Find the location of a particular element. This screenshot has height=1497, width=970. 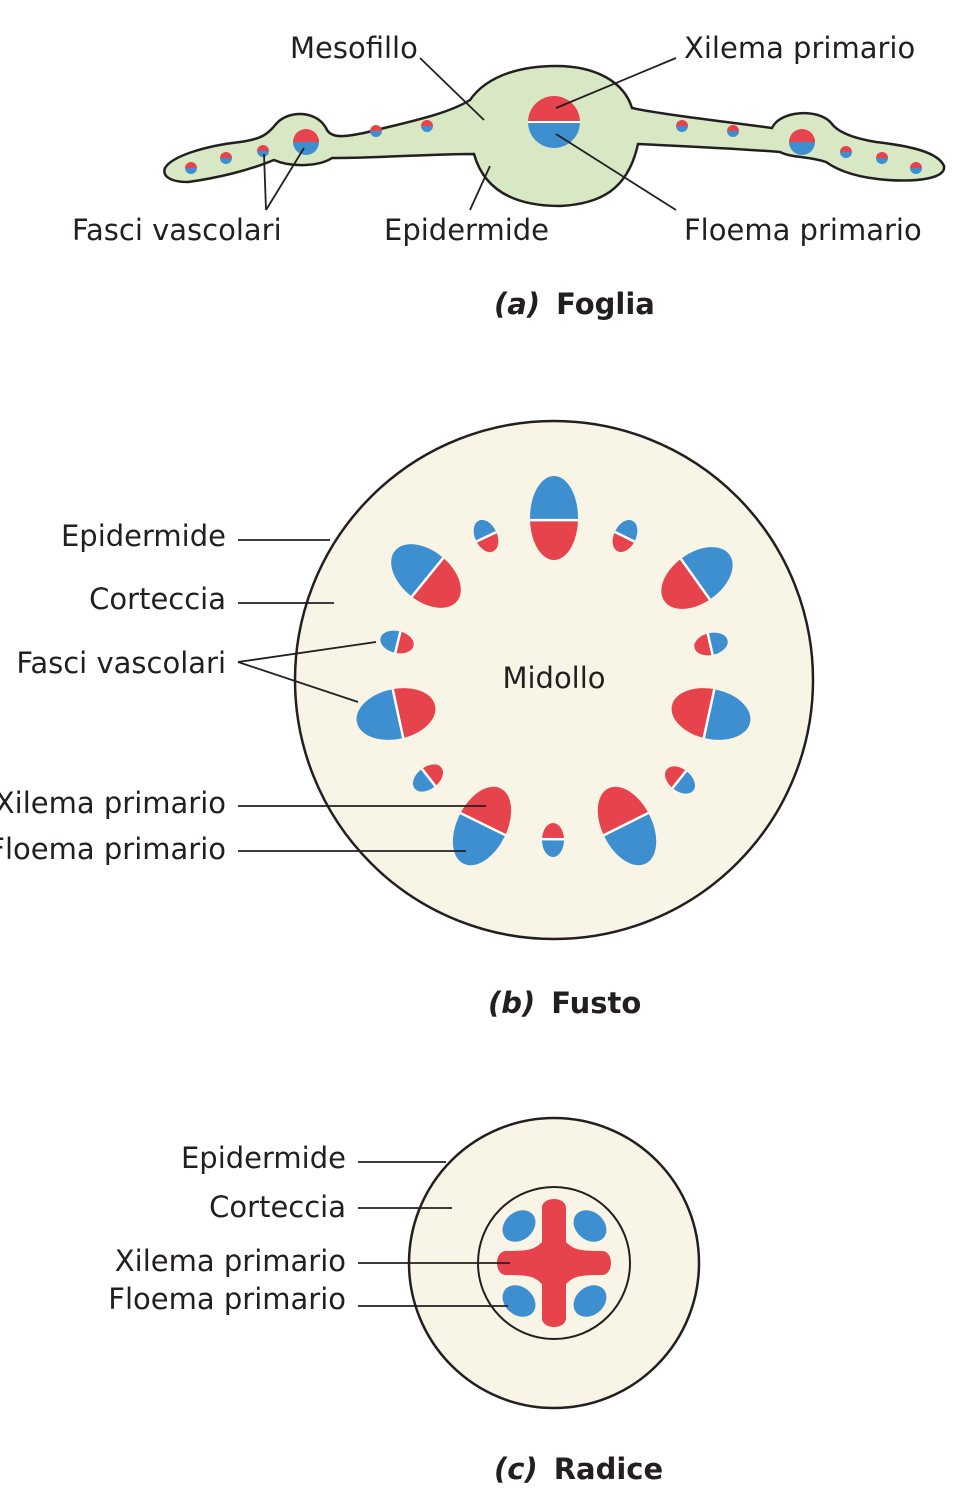

root-label-corteccia: Corteccia is located at coordinates (277, 1207).